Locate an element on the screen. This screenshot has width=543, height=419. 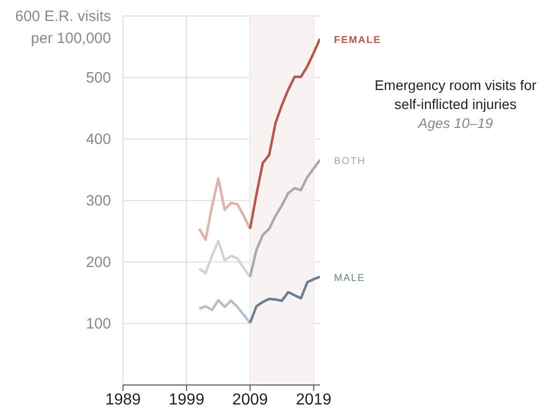
x-tick-label: 1989 is located at coordinates (123, 399).